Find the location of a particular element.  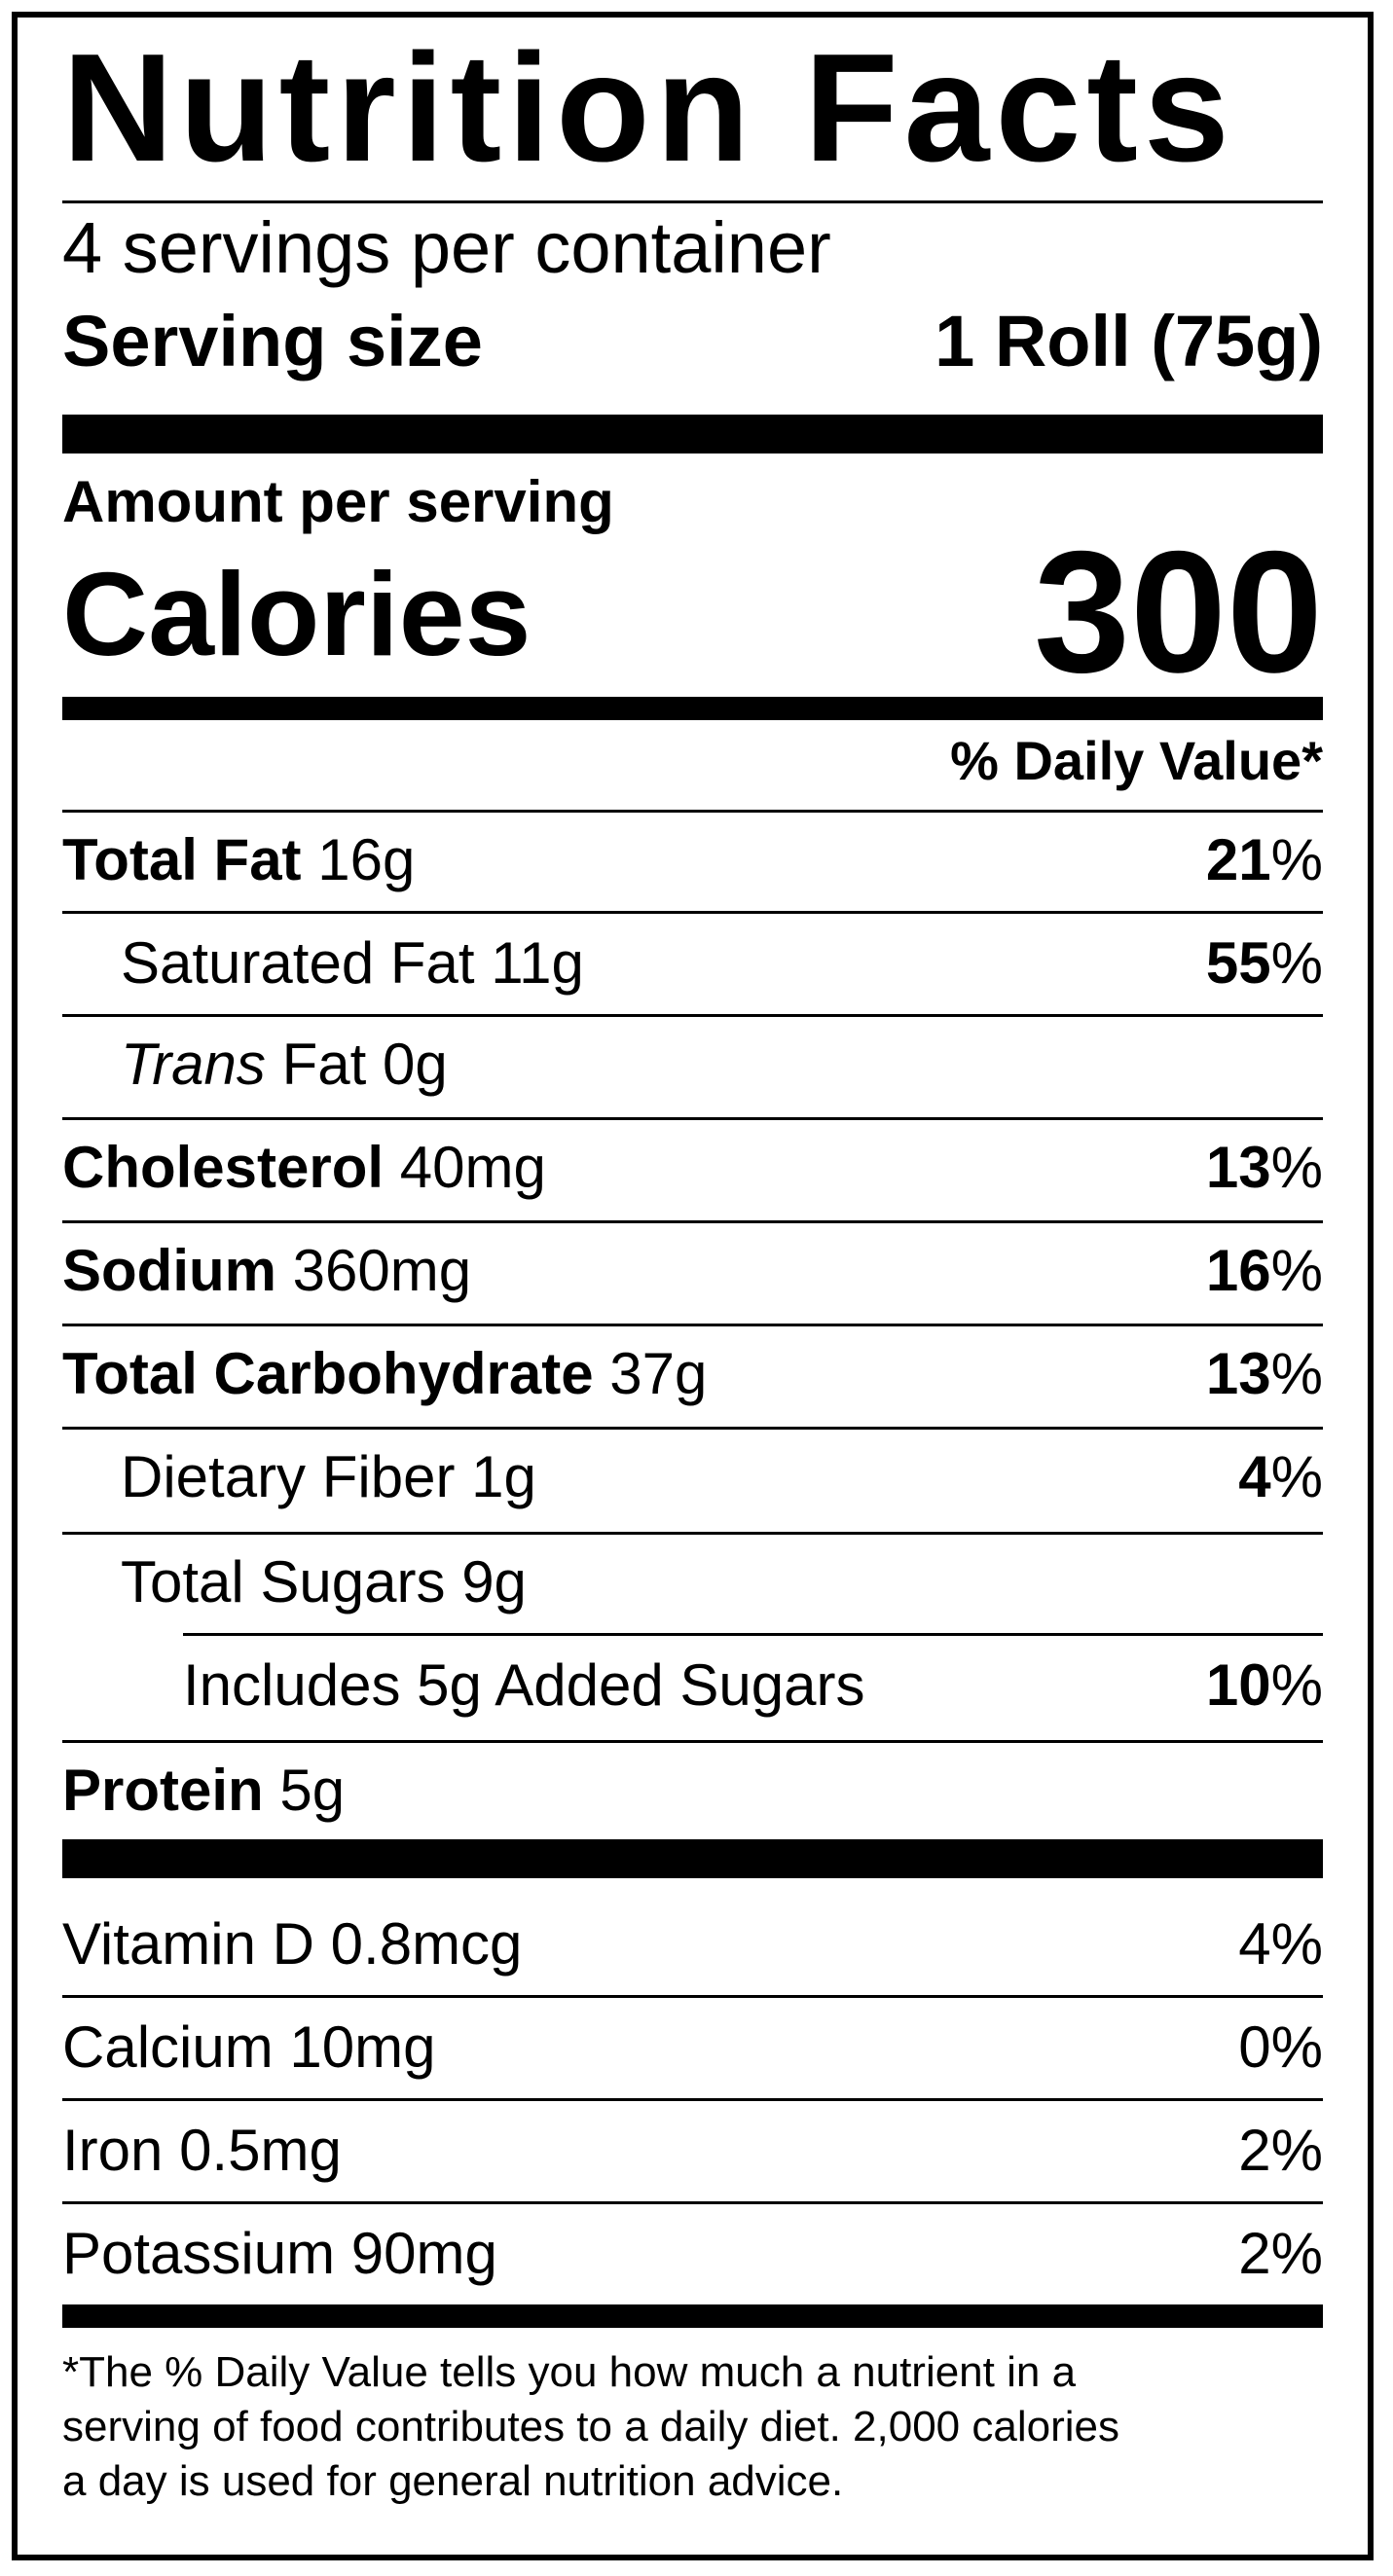

vitamin-name: Iron is located at coordinates (113, 2150).